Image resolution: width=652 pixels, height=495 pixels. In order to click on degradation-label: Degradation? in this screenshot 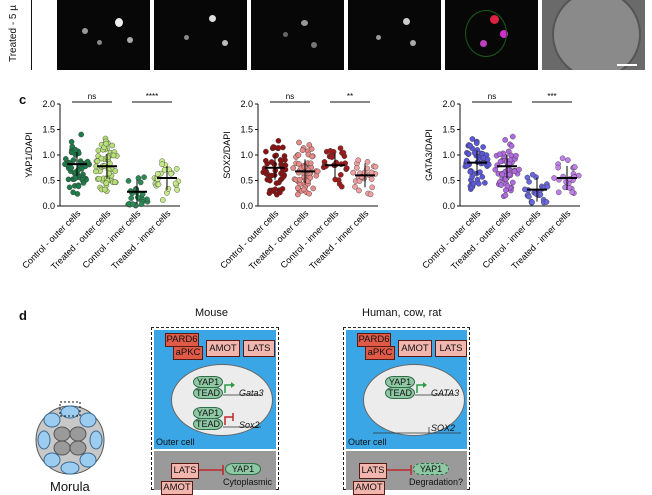, I will do `click(436, 482)`.